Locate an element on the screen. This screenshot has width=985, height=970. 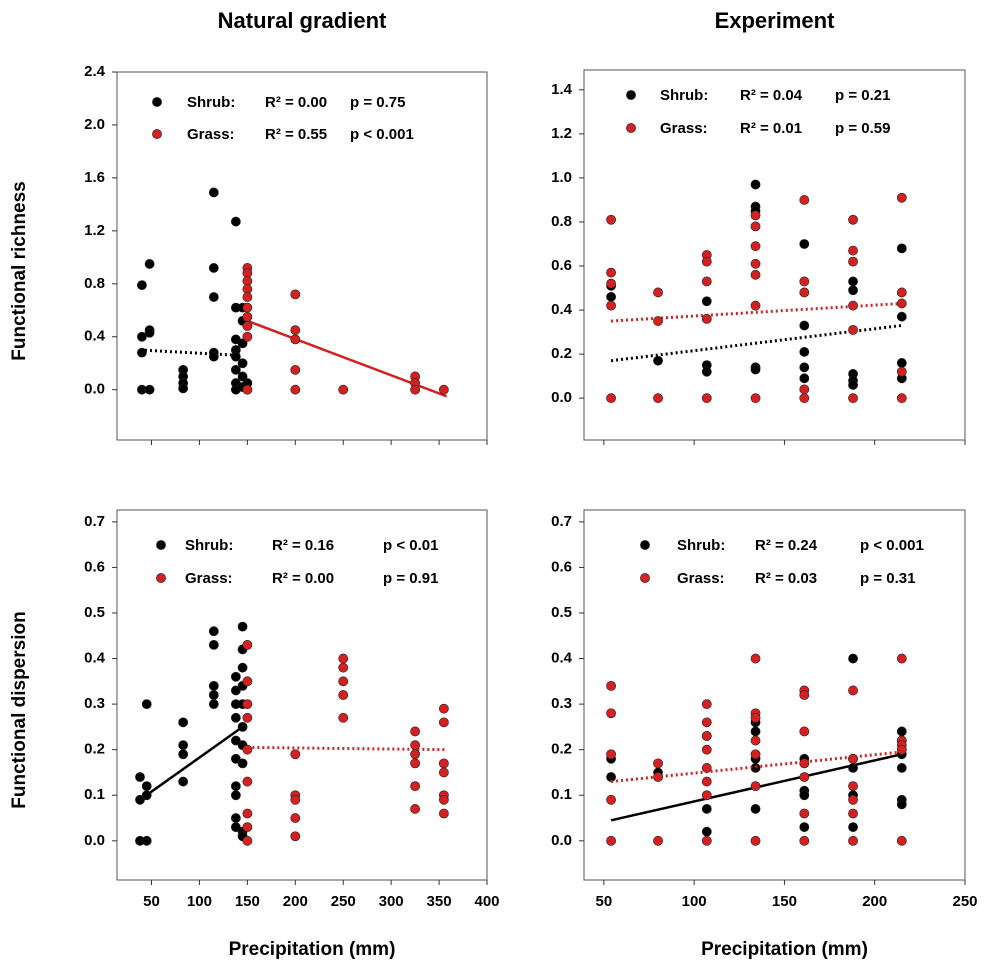
y-tick-label: 0.5 is located at coordinates (94, 612).